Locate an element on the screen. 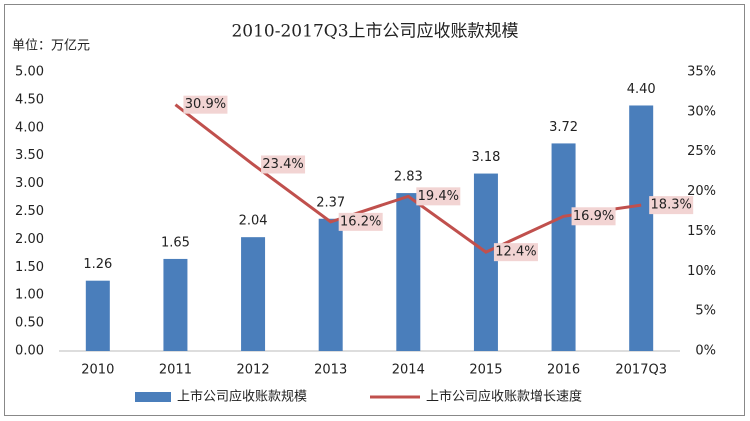 The image size is (750, 421). y2-tick-label: 30% is located at coordinates (701, 111).